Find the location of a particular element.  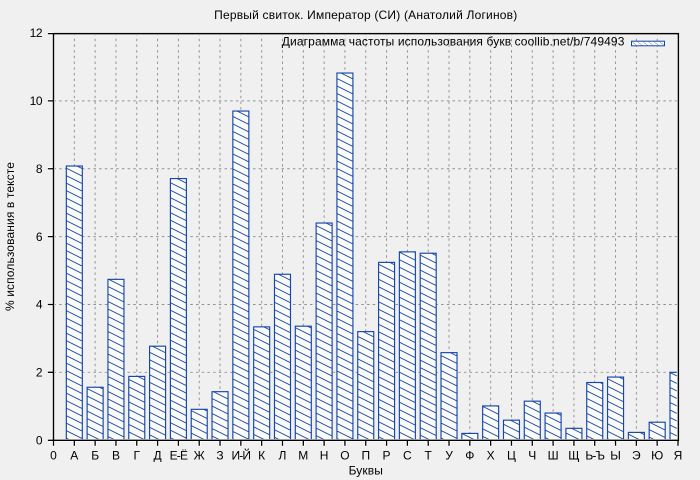

svg-text: З is located at coordinates (219, 456).